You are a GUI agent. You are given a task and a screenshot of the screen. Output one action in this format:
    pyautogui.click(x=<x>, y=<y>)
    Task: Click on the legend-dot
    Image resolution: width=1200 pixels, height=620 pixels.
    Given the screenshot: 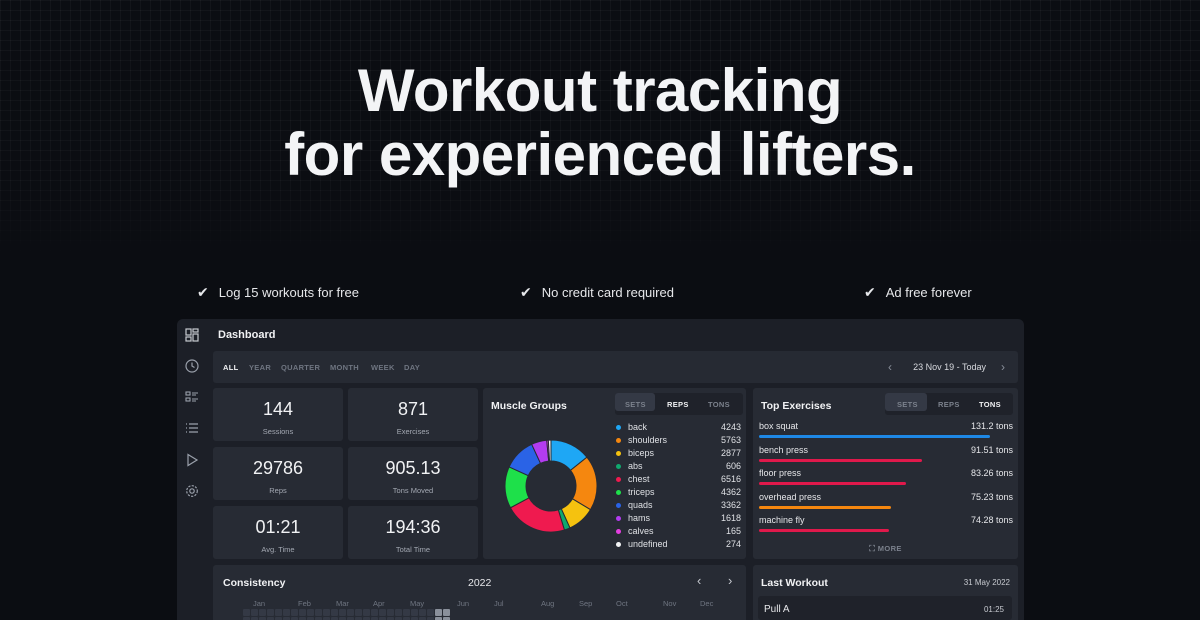 What is the action you would take?
    pyautogui.click(x=618, y=427)
    